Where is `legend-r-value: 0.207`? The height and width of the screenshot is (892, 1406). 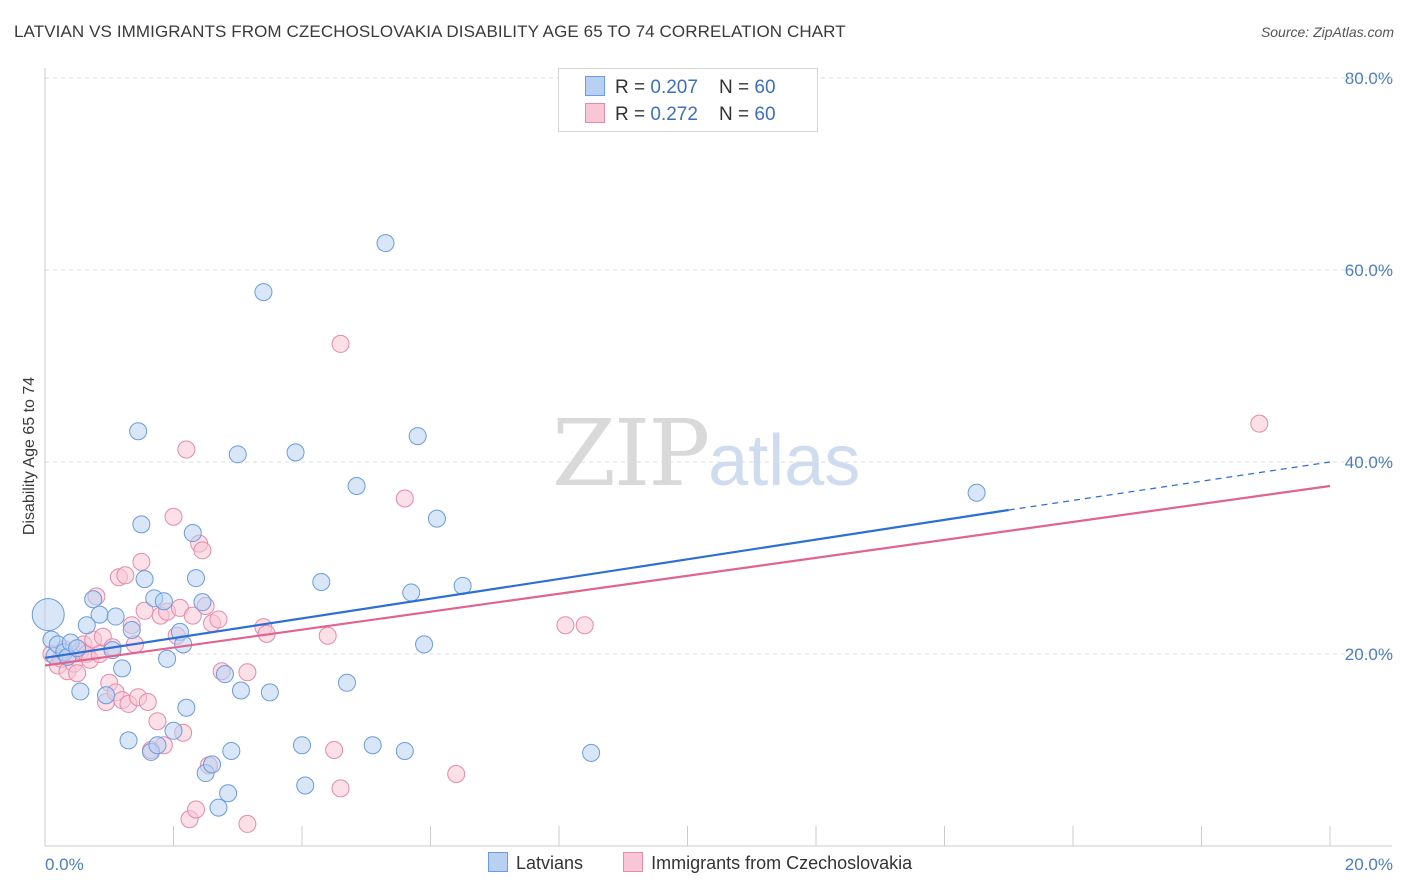
legend-r-value: 0.207 is located at coordinates (674, 87).